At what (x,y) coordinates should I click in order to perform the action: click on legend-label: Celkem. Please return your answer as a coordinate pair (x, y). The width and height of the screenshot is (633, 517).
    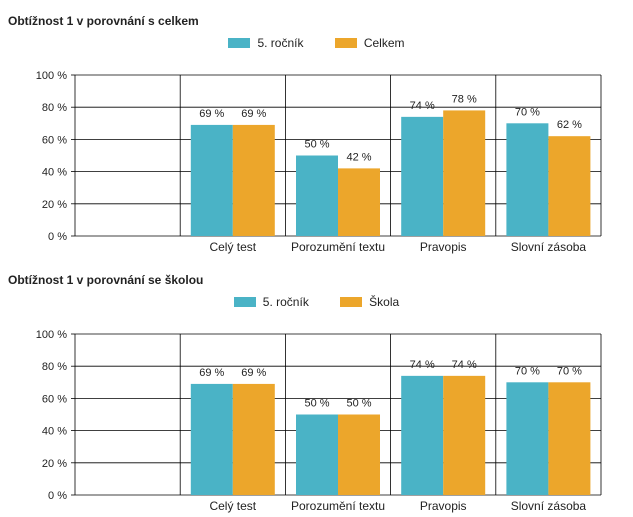
    Looking at the image, I should click on (384, 43).